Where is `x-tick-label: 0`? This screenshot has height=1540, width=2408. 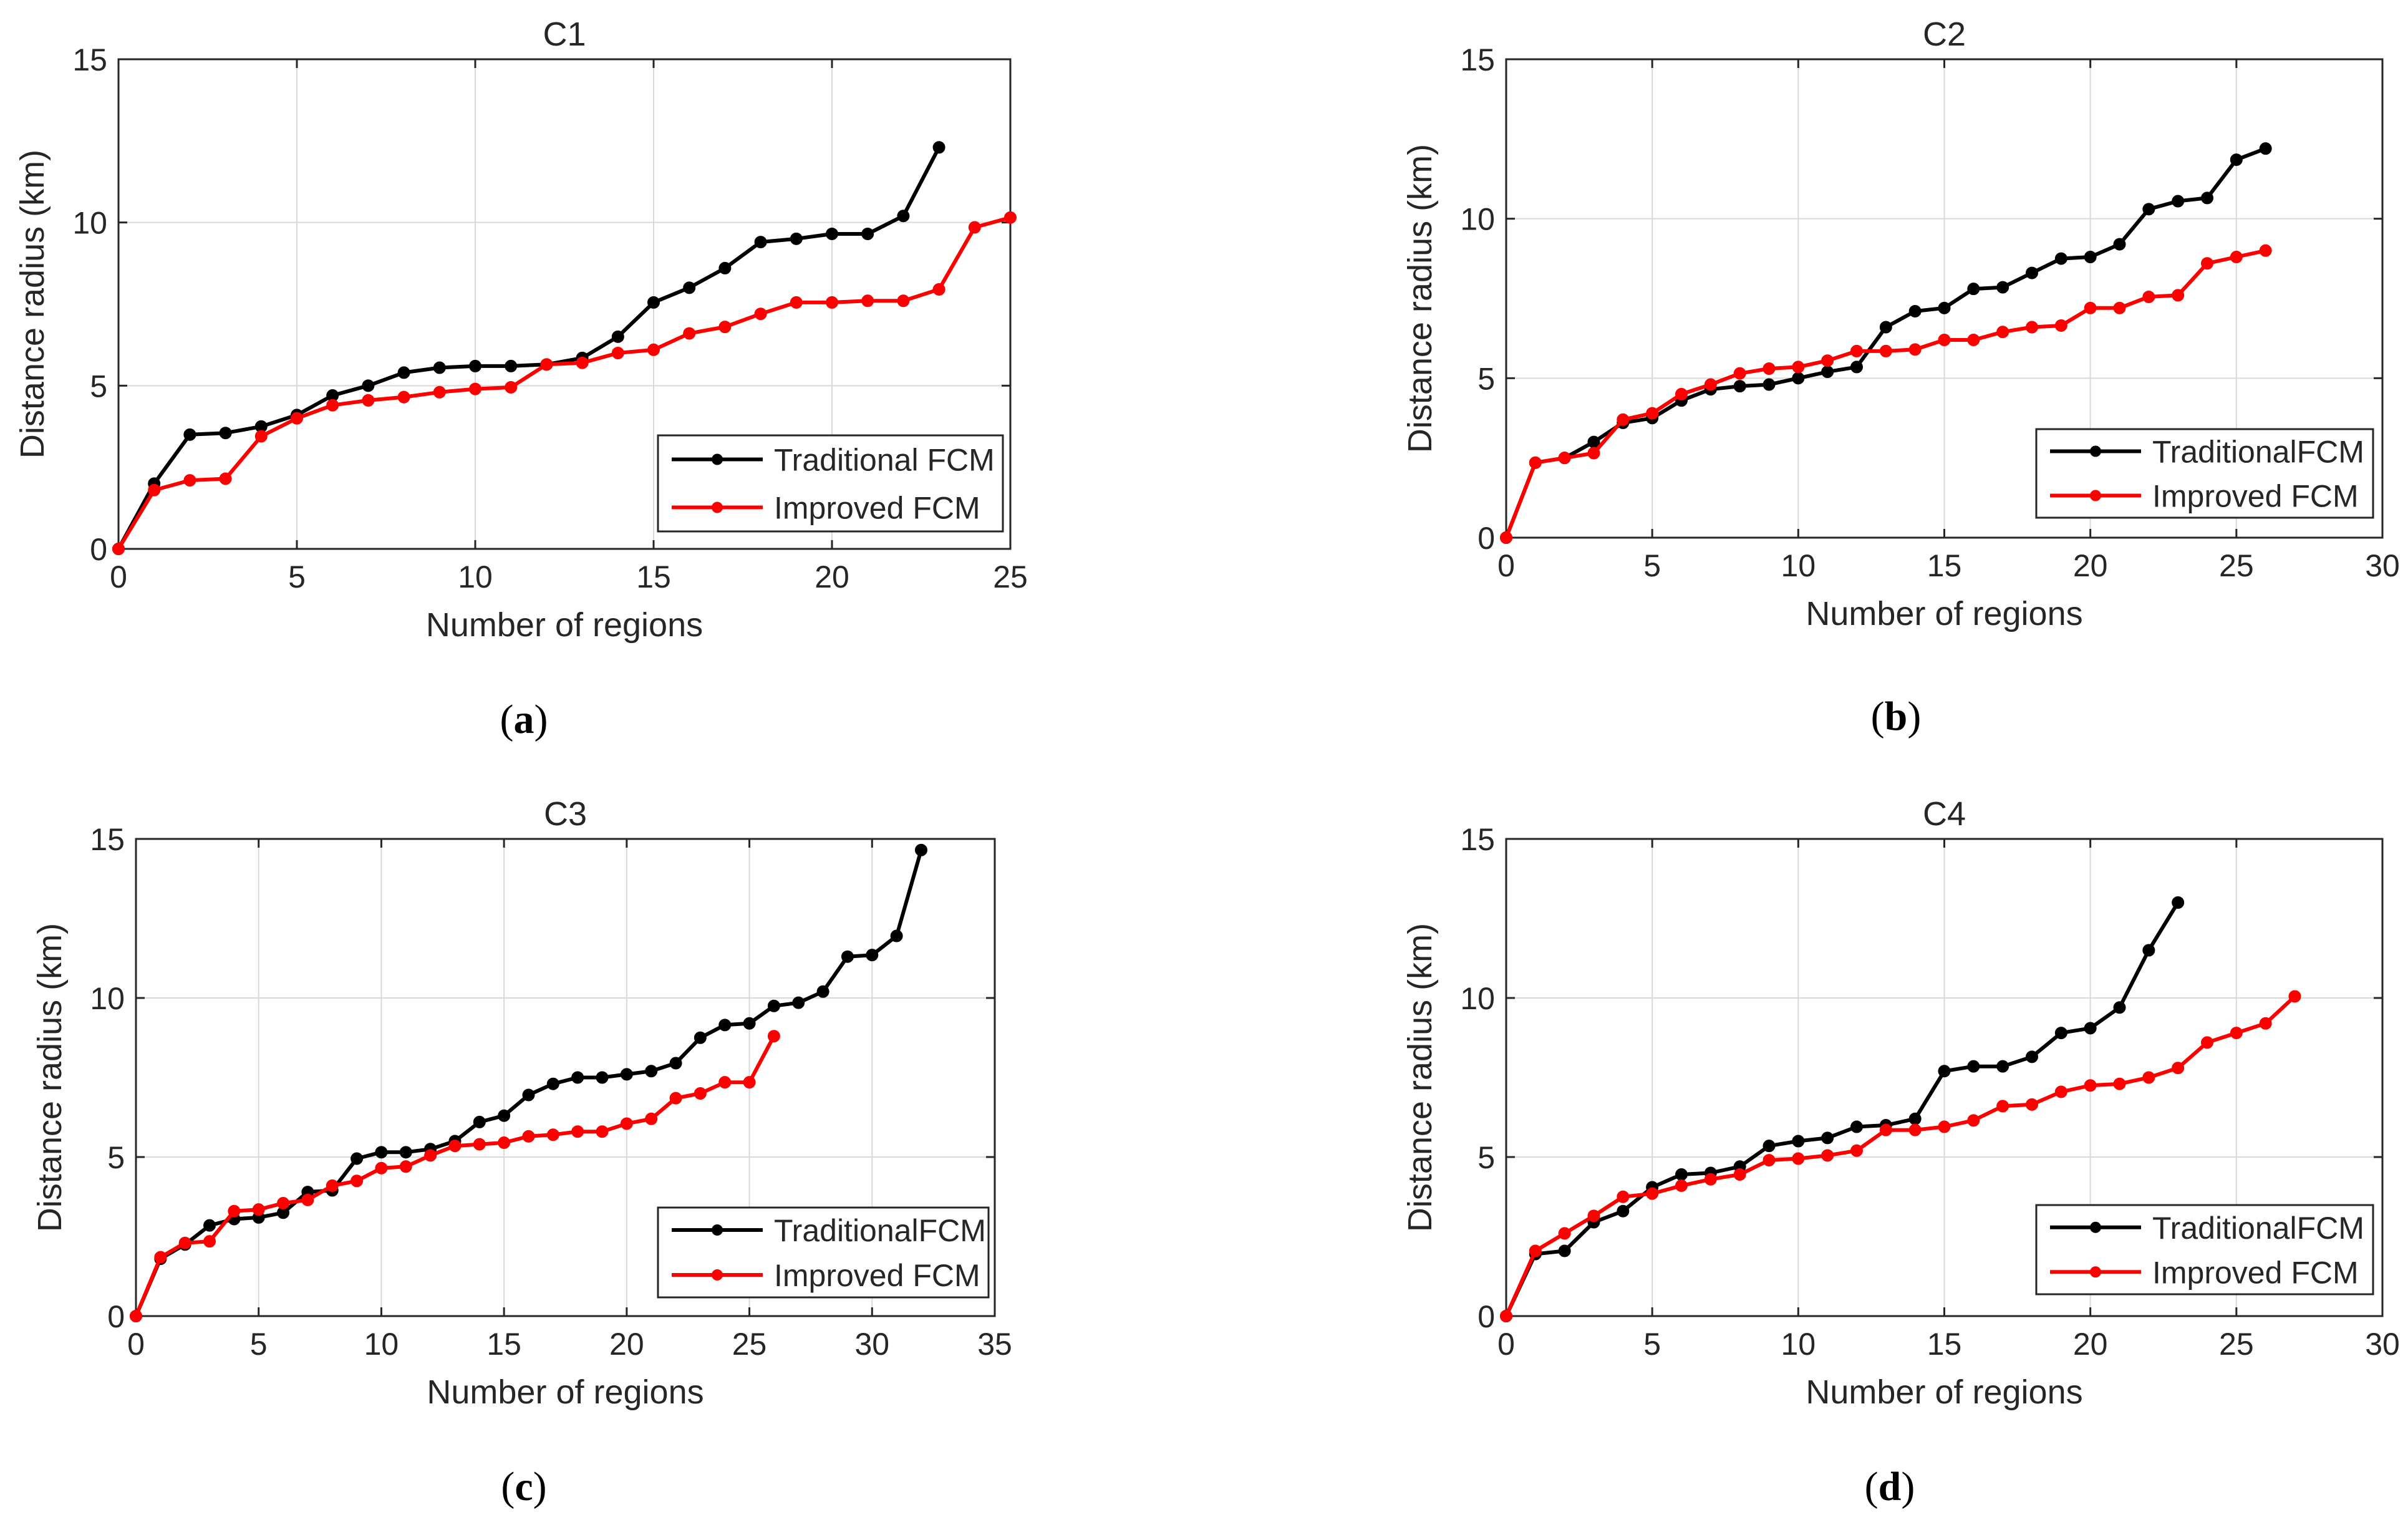
x-tick-label: 0 is located at coordinates (1506, 1344).